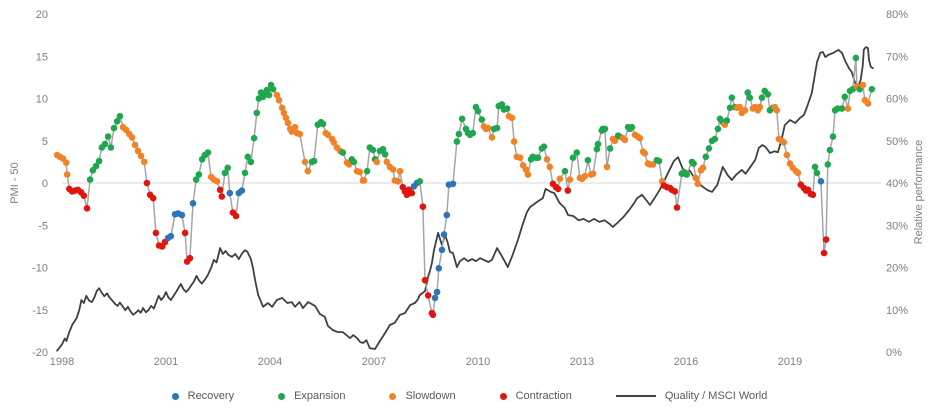 The height and width of the screenshot is (413, 939). I want to click on y-right-tick: 70%, so click(897, 57).